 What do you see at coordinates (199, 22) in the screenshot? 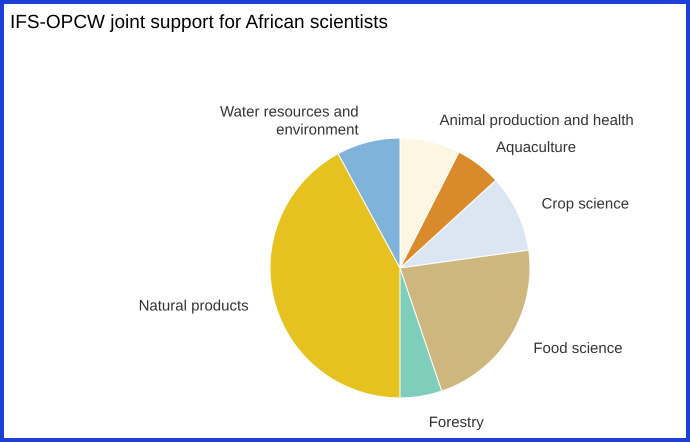
I see `chart-title: IFS-OPCW joint support for African scientists` at bounding box center [199, 22].